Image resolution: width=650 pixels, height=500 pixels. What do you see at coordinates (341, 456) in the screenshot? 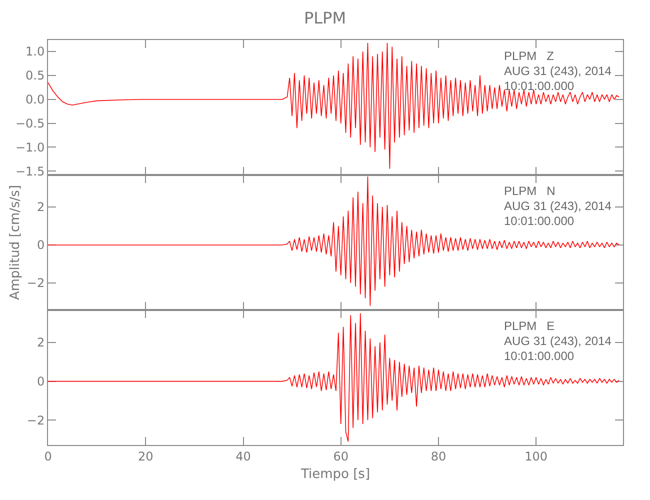
I see `x-tick-label: 60` at bounding box center [341, 456].